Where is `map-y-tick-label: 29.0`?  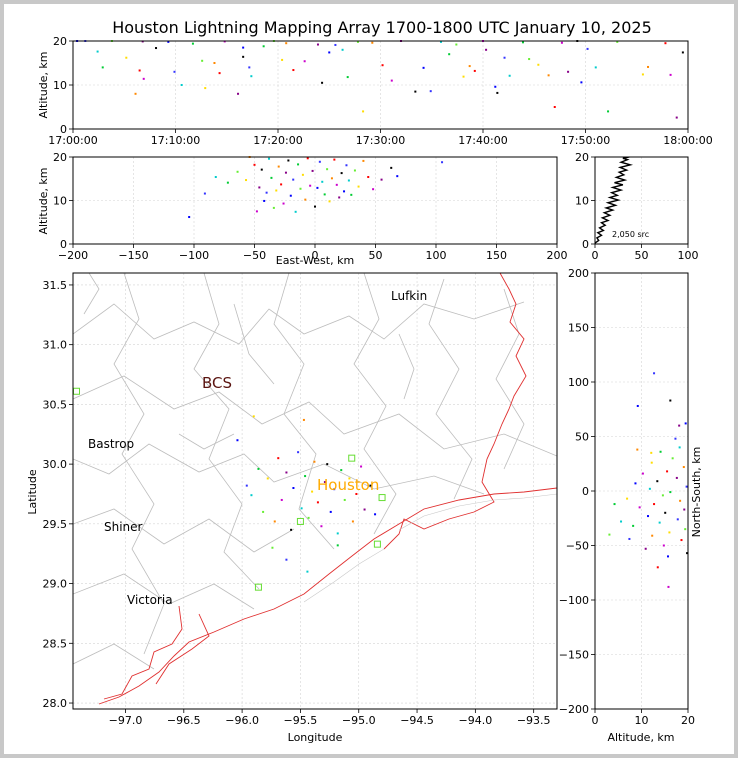 map-y-tick-label: 29.0 is located at coordinates (55, 584).